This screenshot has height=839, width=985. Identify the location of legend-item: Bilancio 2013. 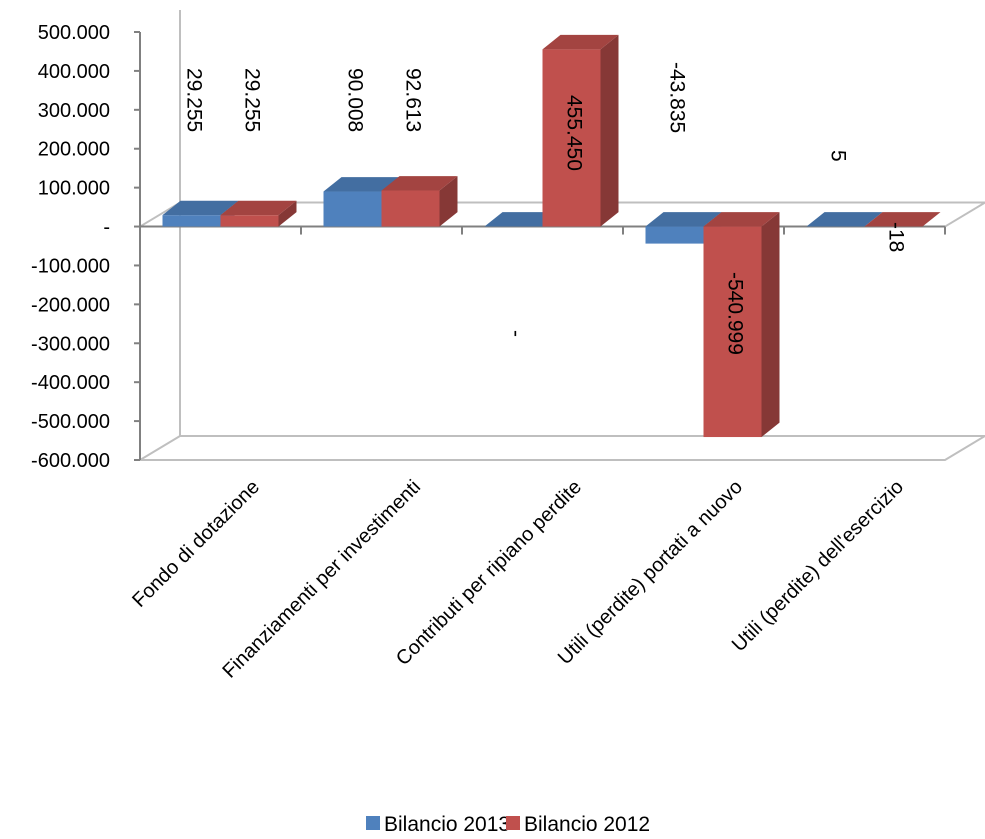
(438, 824).